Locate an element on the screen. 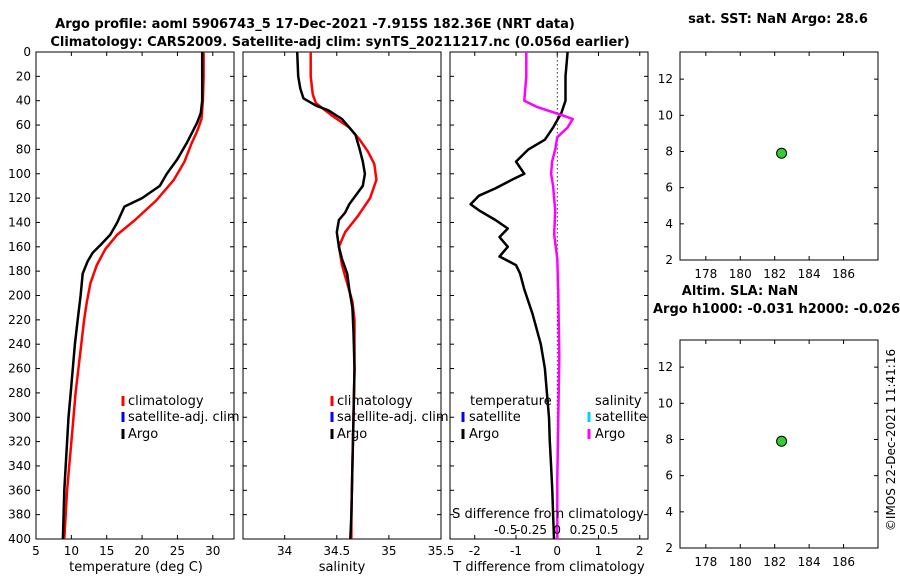  x-tick-label: 30 is located at coordinates (212, 551).